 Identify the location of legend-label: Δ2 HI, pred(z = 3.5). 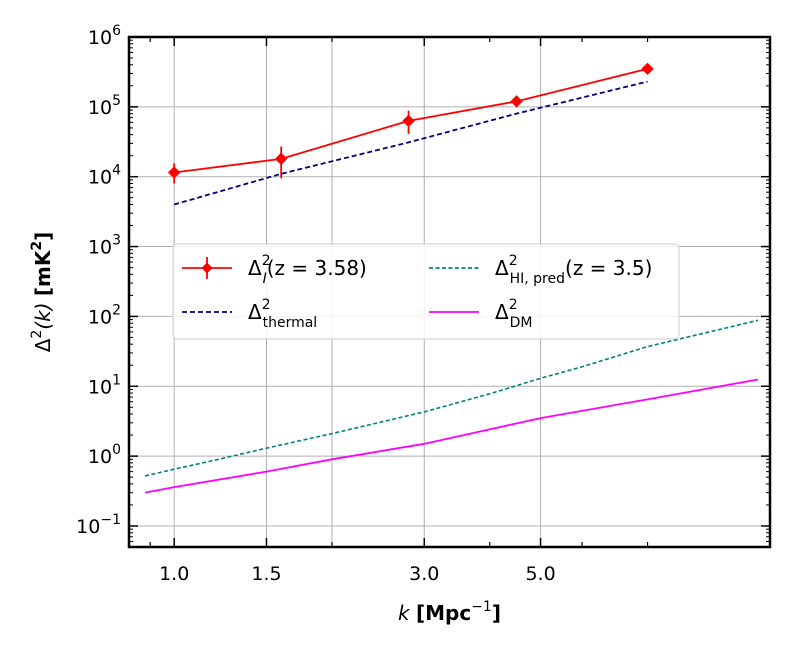
(573, 270).